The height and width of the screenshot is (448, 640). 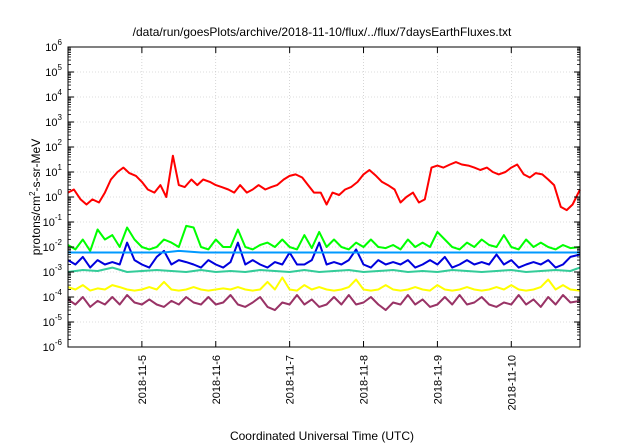 I want to click on y-tick-label: 10⁻¹, so click(x=53, y=221).